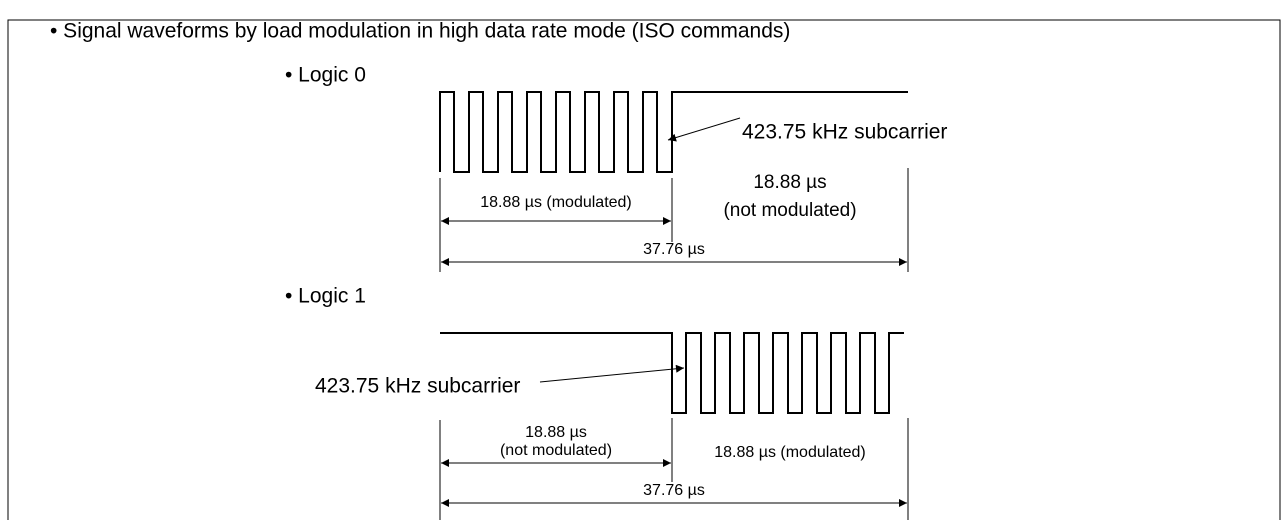 This screenshot has height=520, width=1288. What do you see at coordinates (674, 490) in the screenshot?
I see `logic1-total: 37.76 µs` at bounding box center [674, 490].